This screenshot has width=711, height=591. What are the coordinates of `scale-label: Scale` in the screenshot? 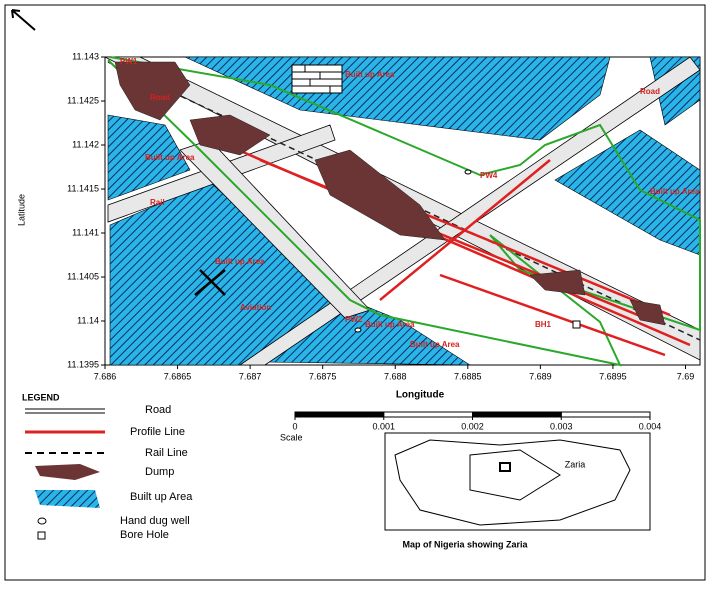 It's located at (291, 437).